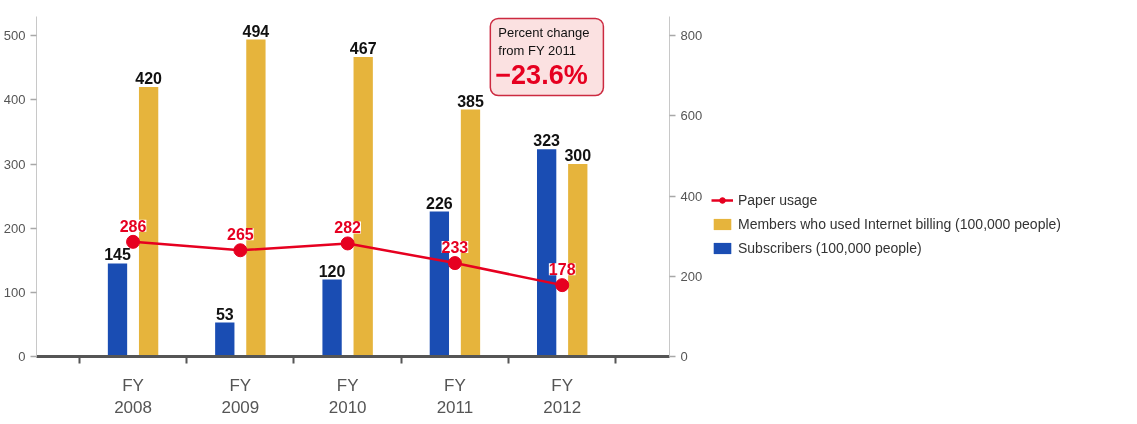 This screenshot has width=1137, height=424. I want to click on annotation: Percent change from FY 2011, so click(544, 41).